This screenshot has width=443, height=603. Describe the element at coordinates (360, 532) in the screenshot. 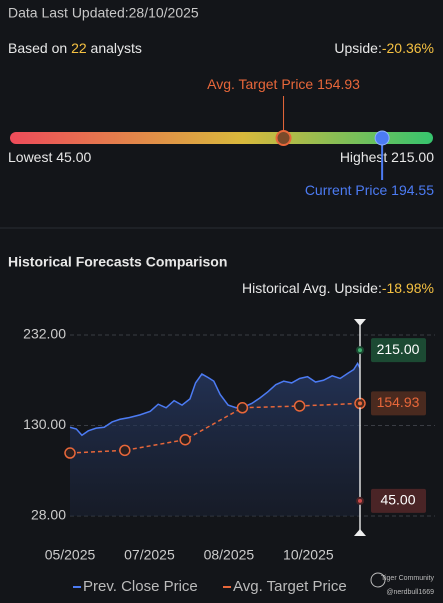

I see `cursor-bottom` at that location.